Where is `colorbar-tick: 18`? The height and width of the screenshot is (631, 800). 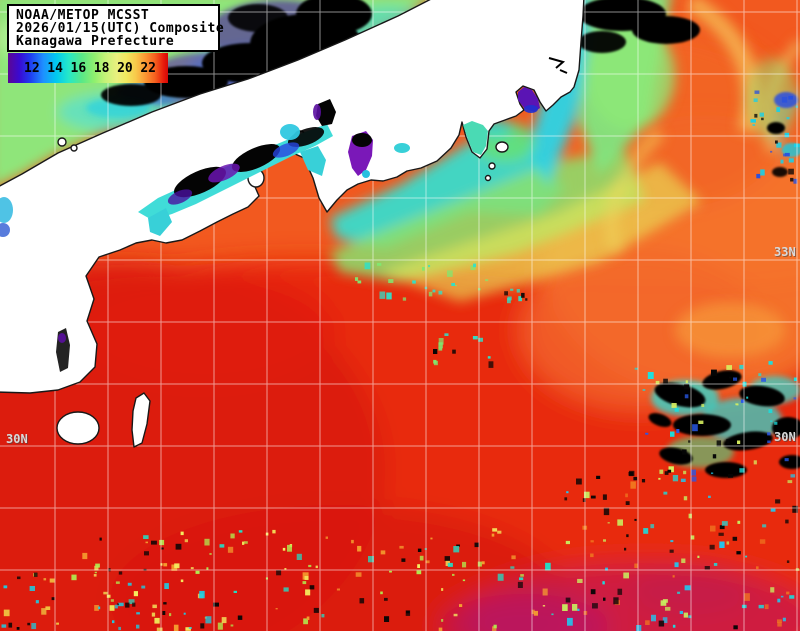 colorbar-tick: 18 is located at coordinates (101, 68).